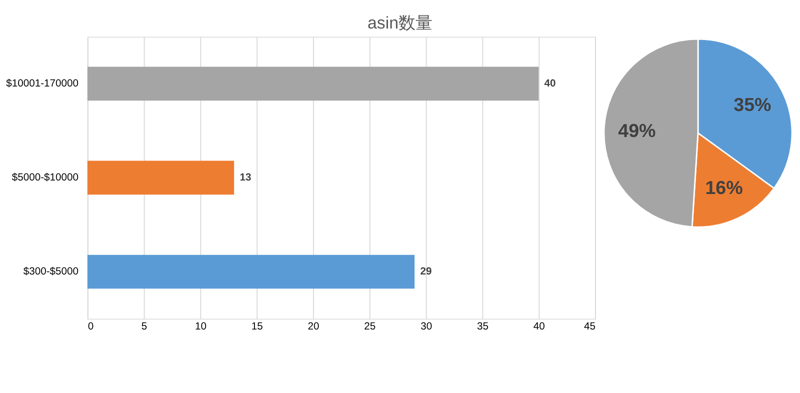  Describe the element at coordinates (314, 327) in the screenshot. I see `x-tick-label: 20` at that location.